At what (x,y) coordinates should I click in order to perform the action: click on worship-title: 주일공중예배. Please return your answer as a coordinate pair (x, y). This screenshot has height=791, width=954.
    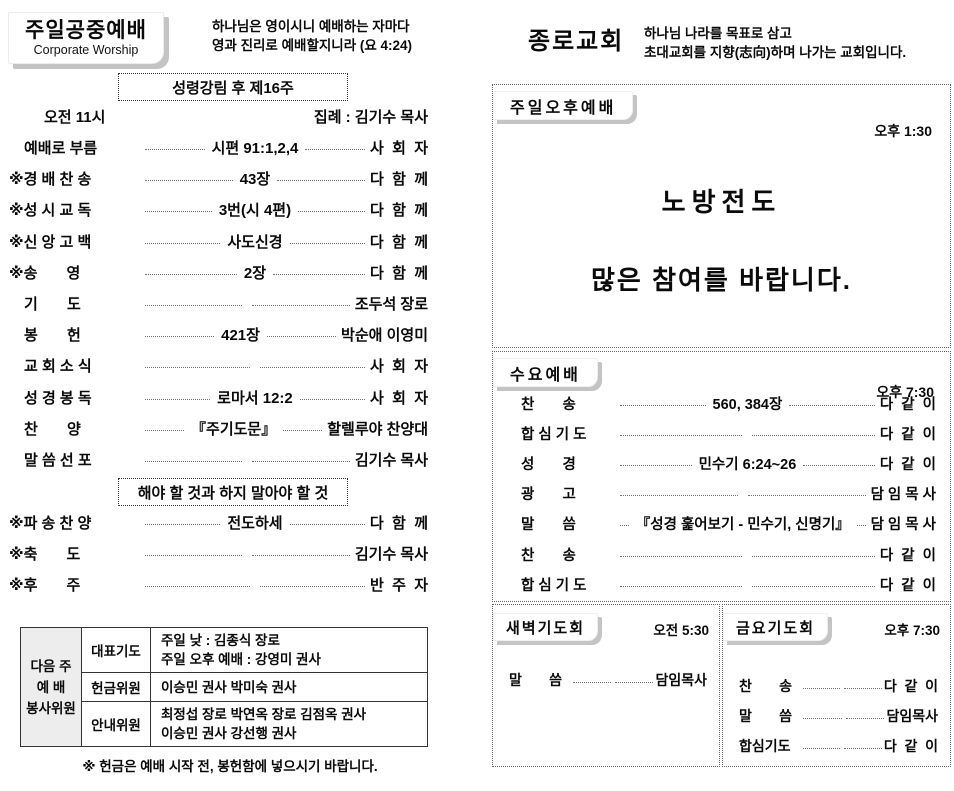
    Looking at the image, I should click on (86, 30).